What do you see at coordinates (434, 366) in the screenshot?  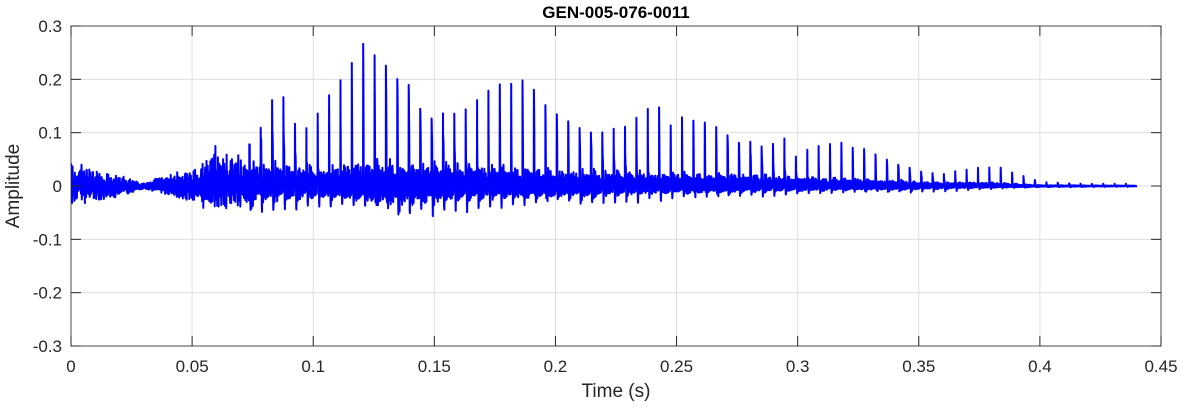 I see `x-tick-label: 0.15` at bounding box center [434, 366].